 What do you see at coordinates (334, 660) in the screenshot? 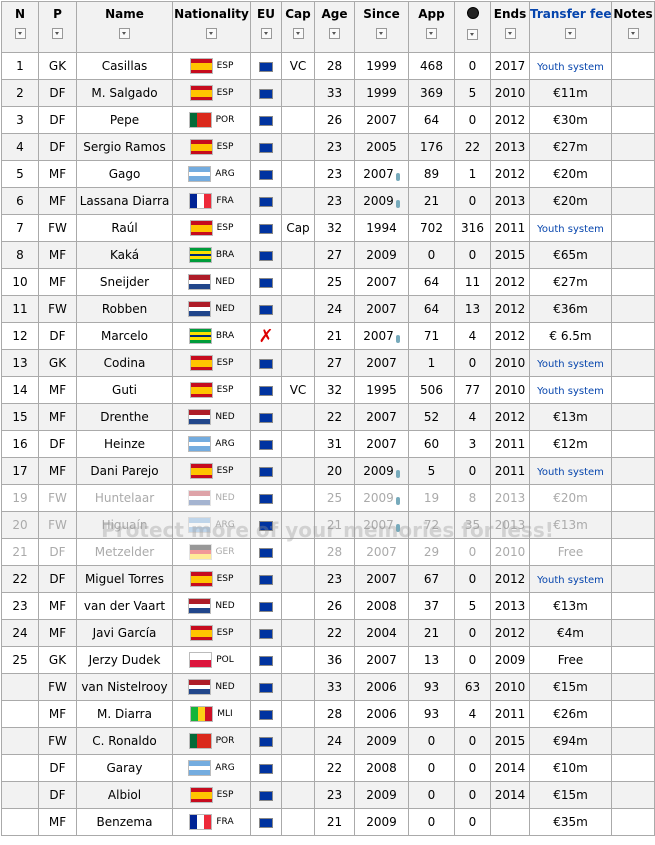
I see `age-cell: 36` at bounding box center [334, 660].